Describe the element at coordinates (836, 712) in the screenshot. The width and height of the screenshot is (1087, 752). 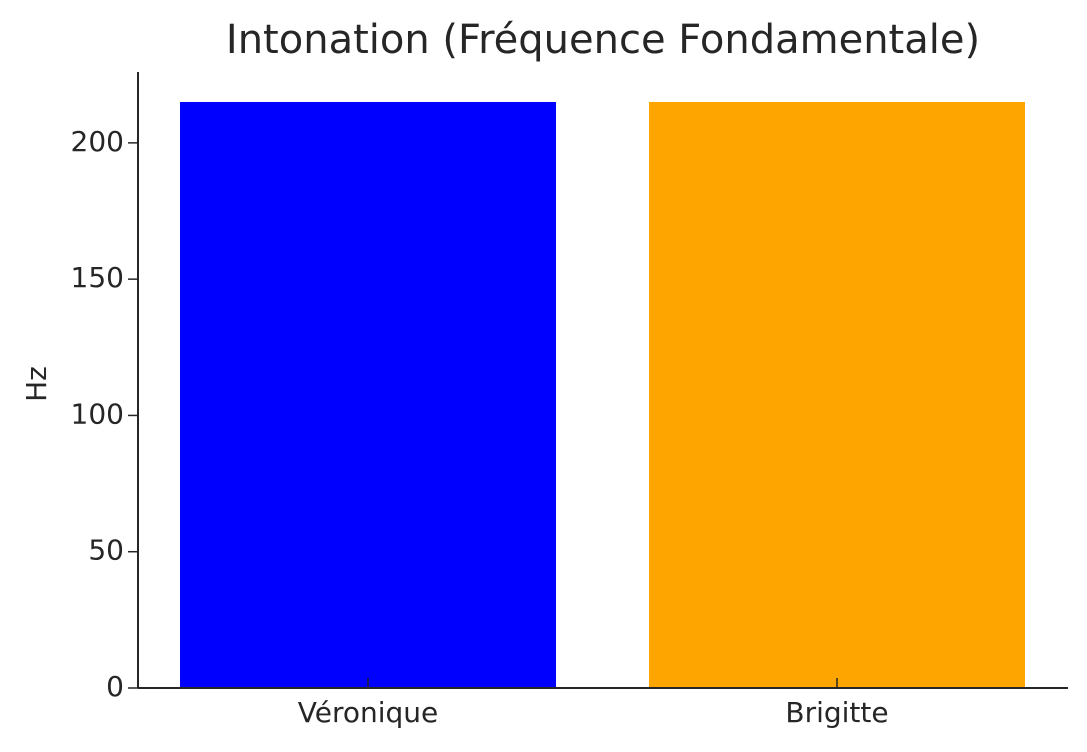
I see `x-tick-label: Brigitte` at that location.